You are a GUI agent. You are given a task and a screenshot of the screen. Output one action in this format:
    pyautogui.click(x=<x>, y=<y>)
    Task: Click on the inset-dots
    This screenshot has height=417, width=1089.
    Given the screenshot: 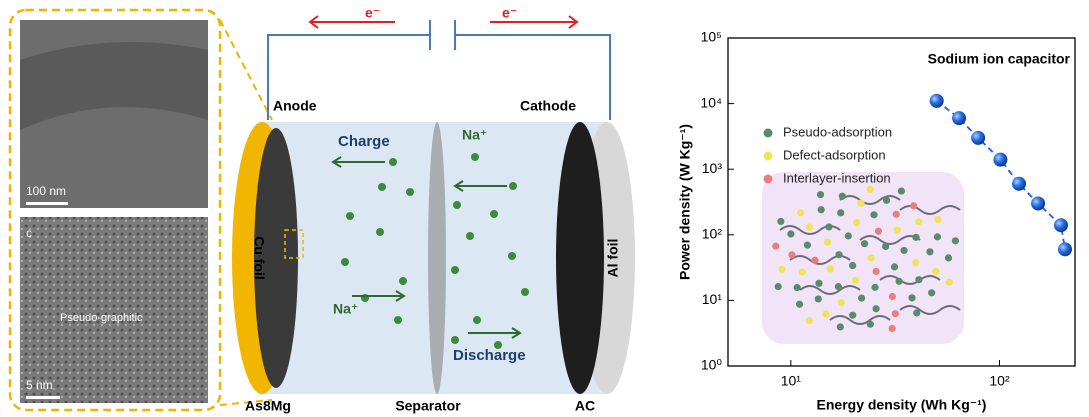 What is the action you would take?
    pyautogui.click(x=866, y=258)
    